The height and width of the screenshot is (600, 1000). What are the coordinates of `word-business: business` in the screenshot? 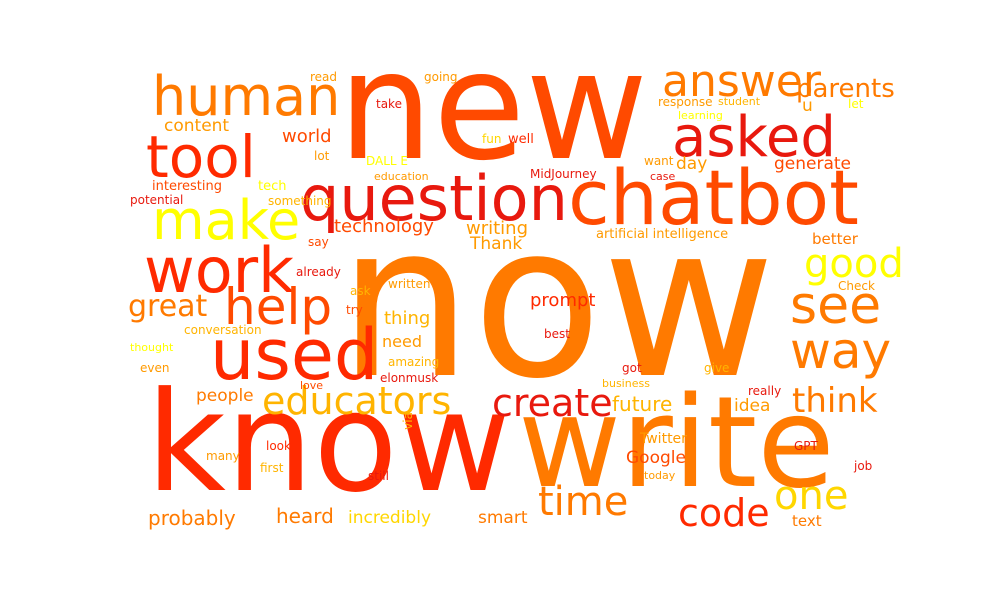 It's located at (626, 383).